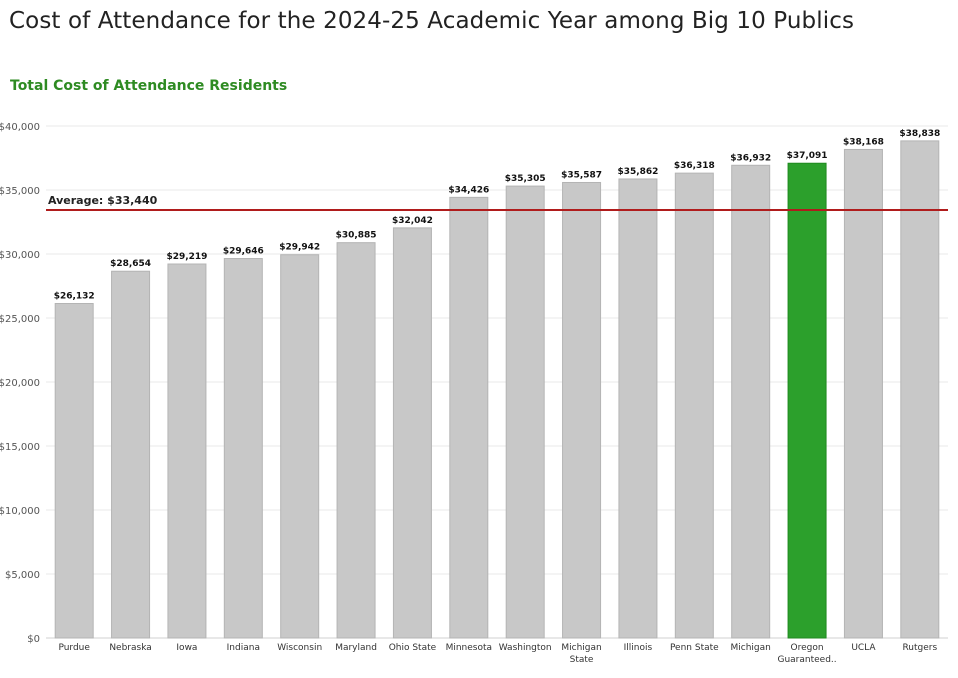 Image resolution: width=958 pixels, height=678 pixels. I want to click on data-label: $36,318, so click(694, 166).